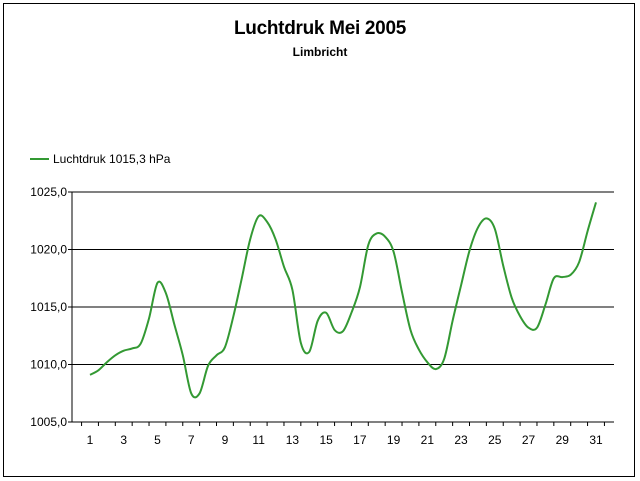  What do you see at coordinates (157, 440) in the screenshot?
I see `x-tick-label: 5` at bounding box center [157, 440].